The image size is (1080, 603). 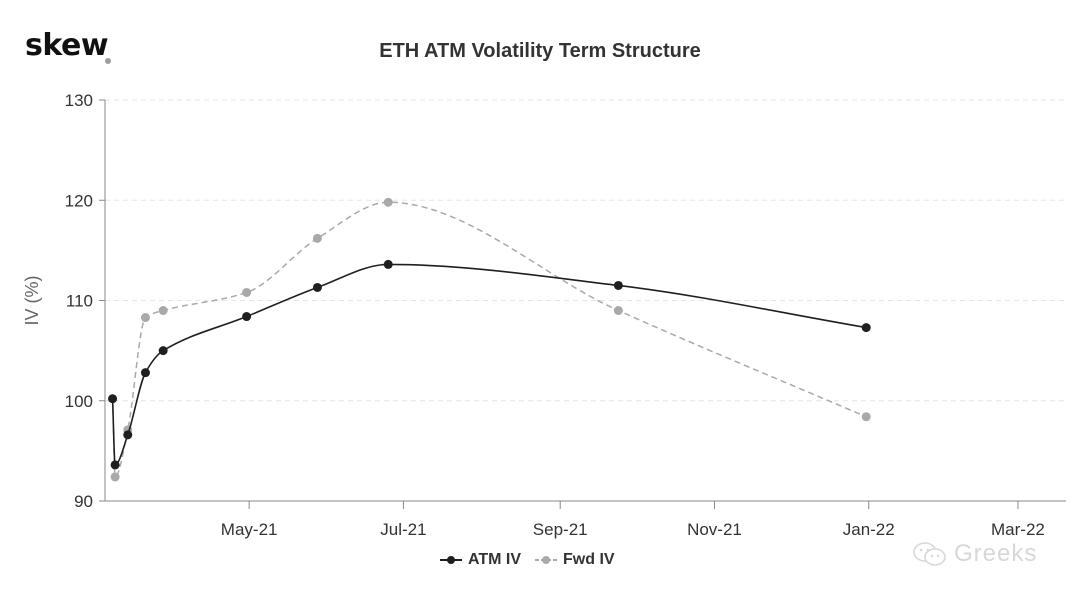 What do you see at coordinates (589, 559) in the screenshot?
I see `legend-label-fwd-iv: Fwd IV` at bounding box center [589, 559].